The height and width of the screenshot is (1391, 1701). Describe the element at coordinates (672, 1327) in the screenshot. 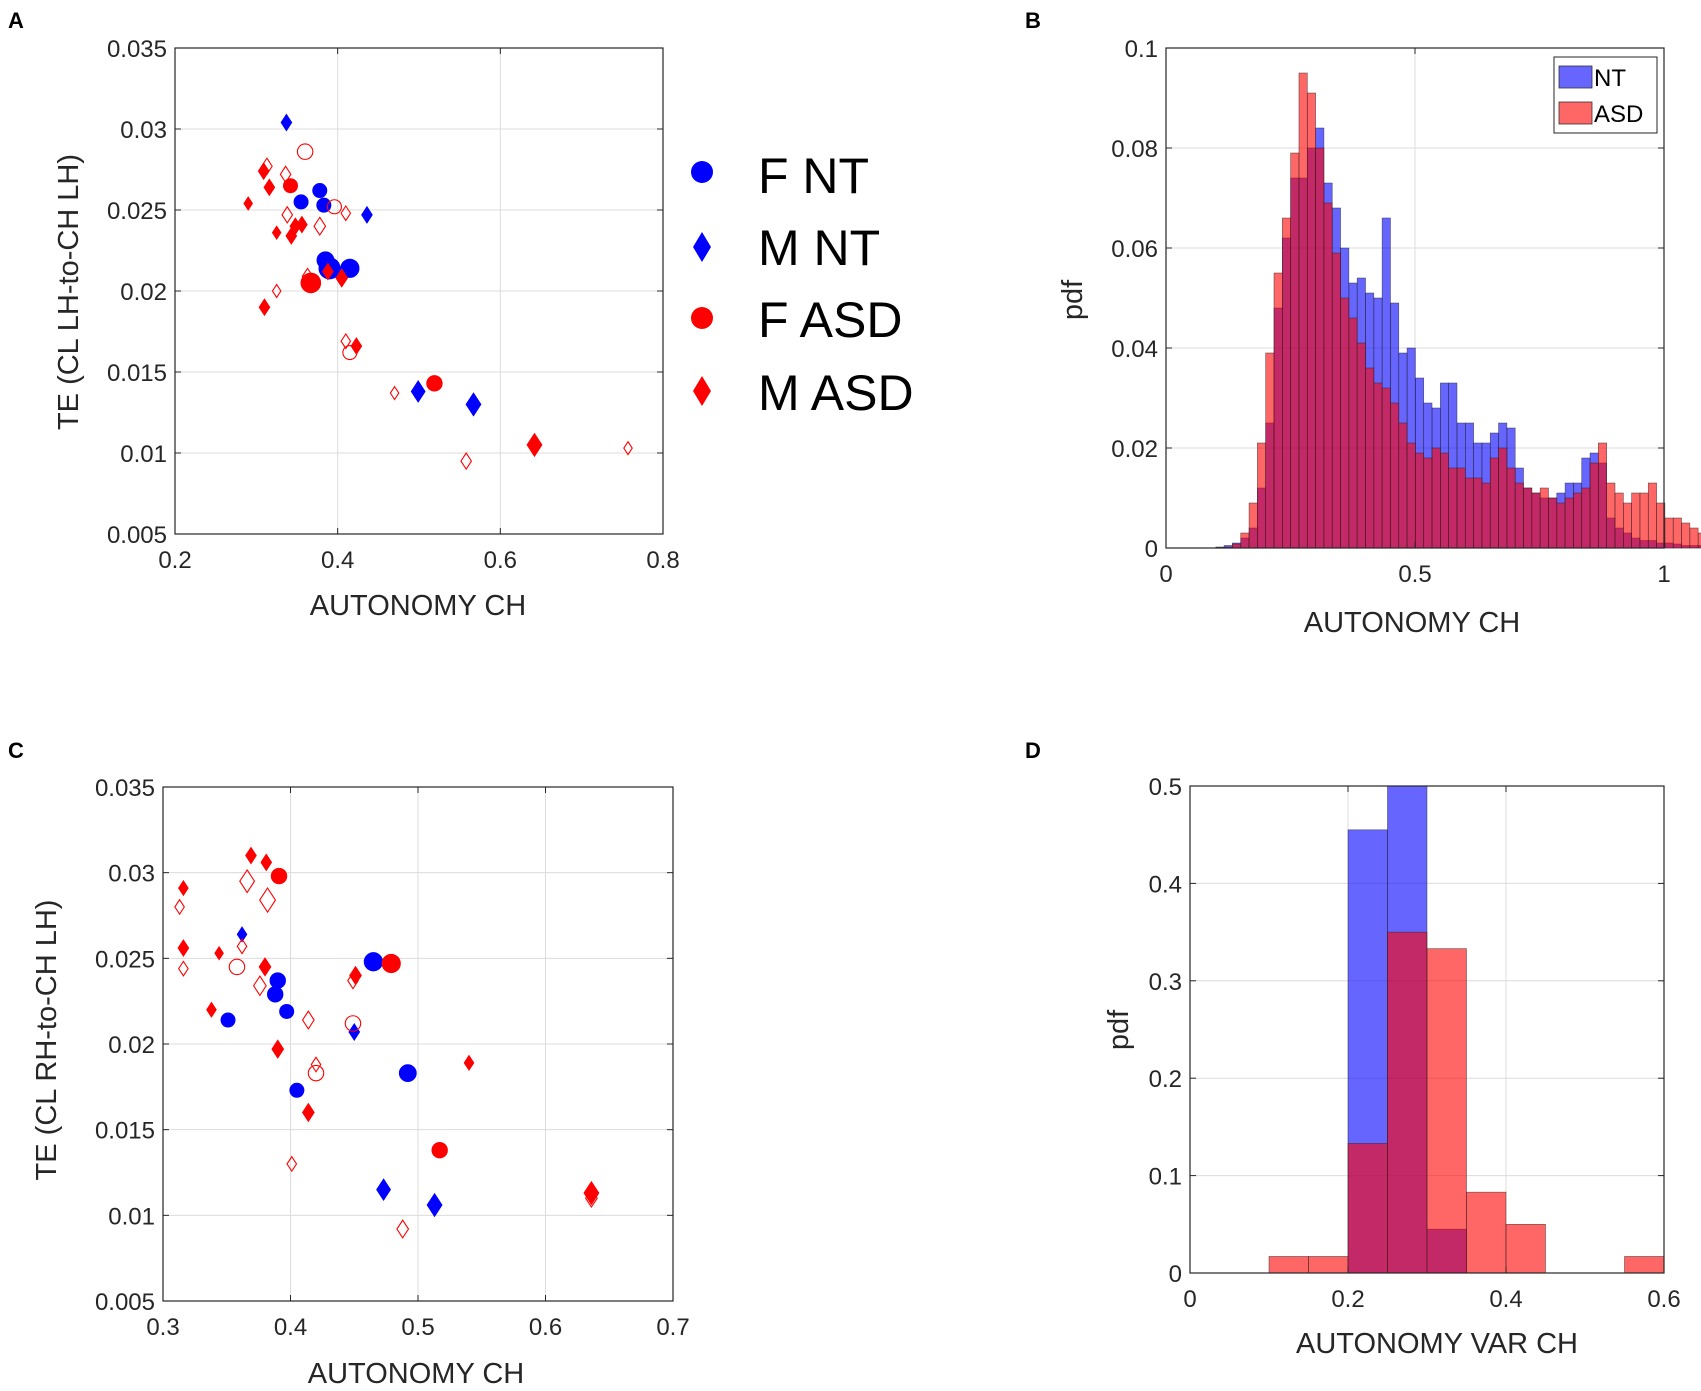

I see `x-tick-label: 0.7` at that location.